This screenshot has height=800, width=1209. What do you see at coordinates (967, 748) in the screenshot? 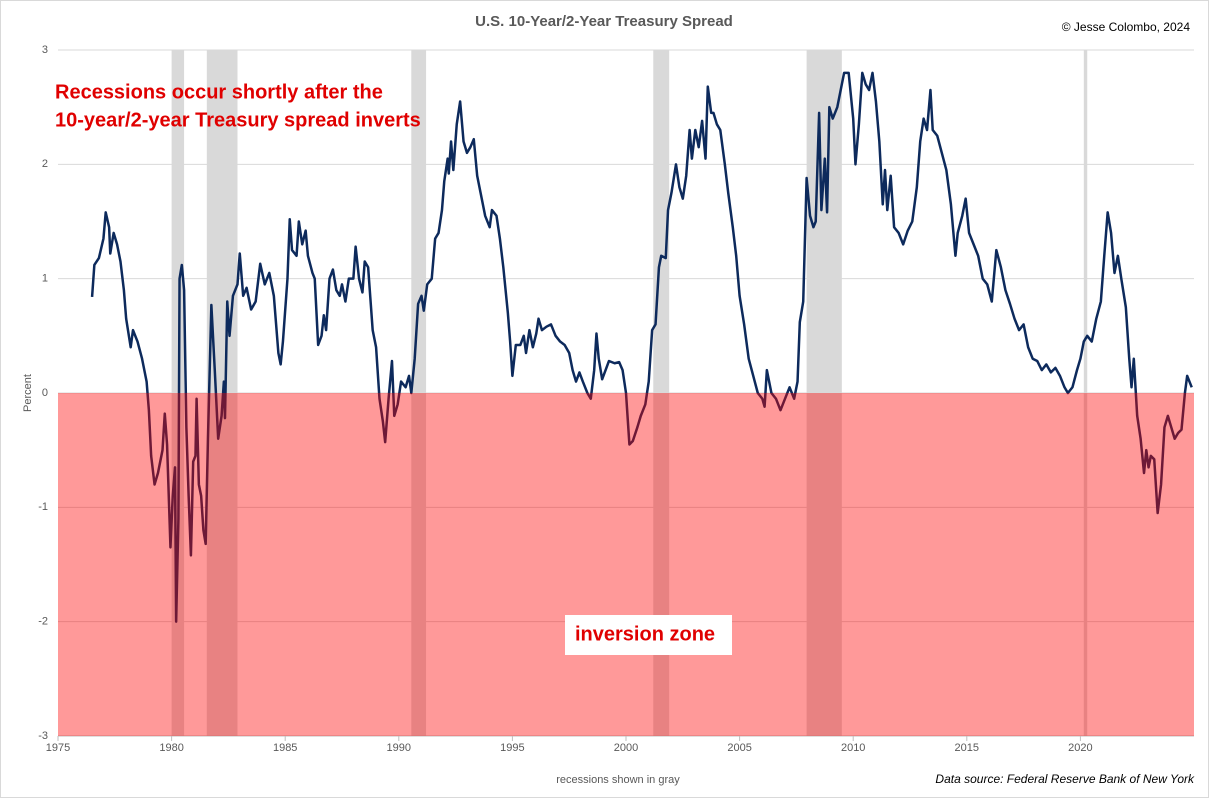
I see `x-tick-label: 2015` at bounding box center [967, 748].